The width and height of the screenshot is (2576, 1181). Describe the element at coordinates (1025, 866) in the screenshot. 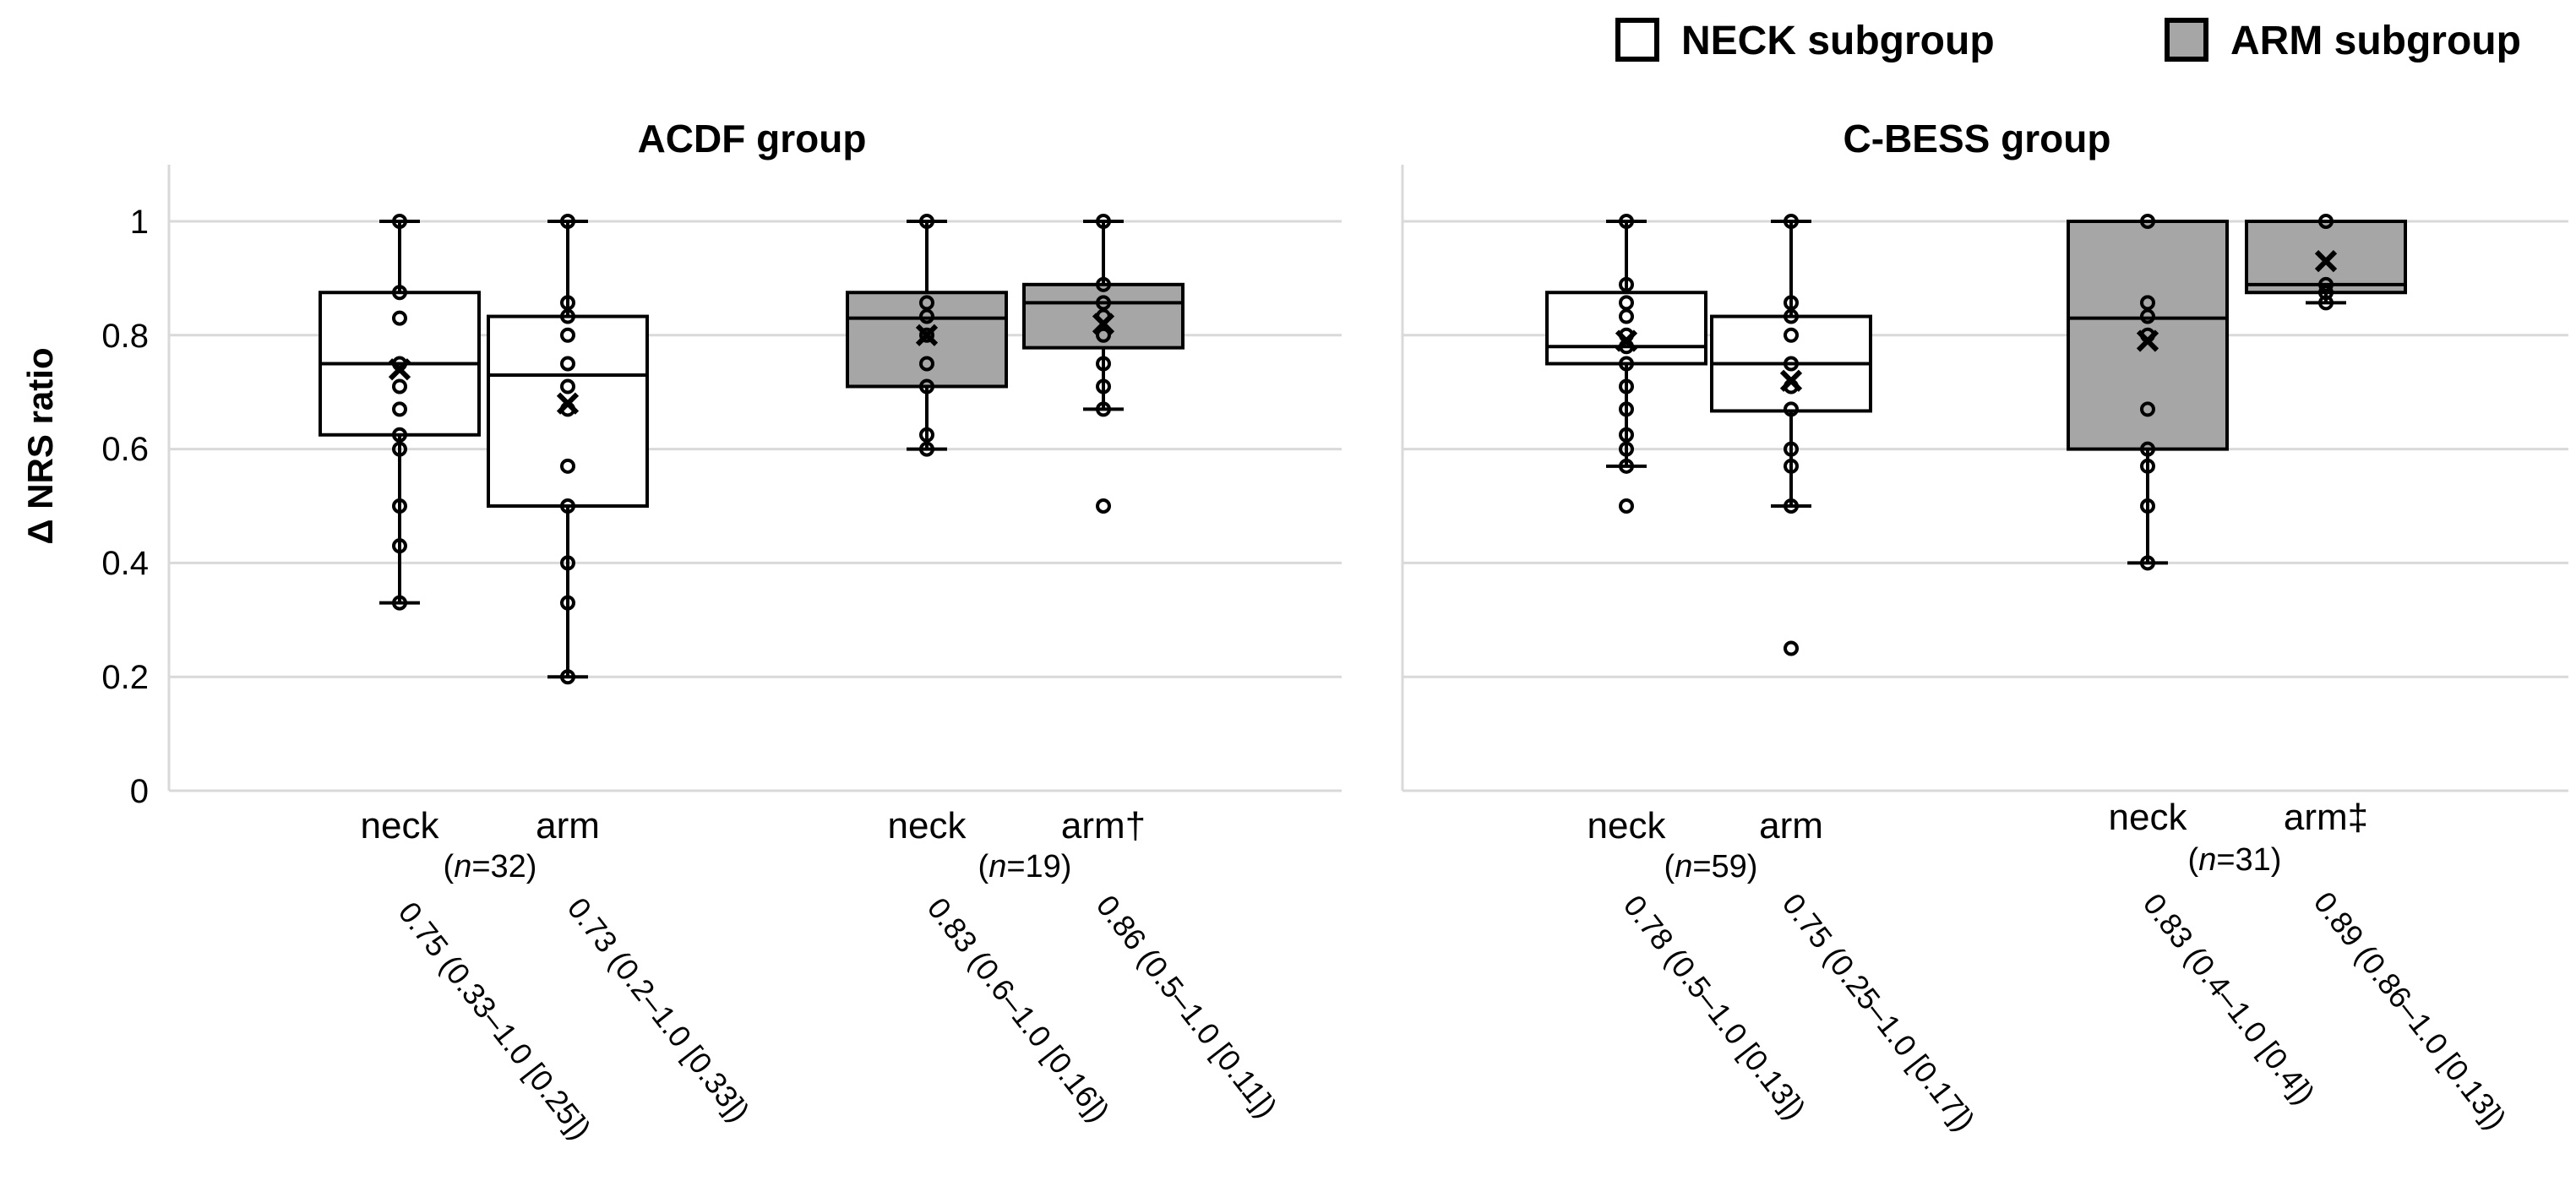

I see `n-label-acdf-arm: (n=19)` at that location.